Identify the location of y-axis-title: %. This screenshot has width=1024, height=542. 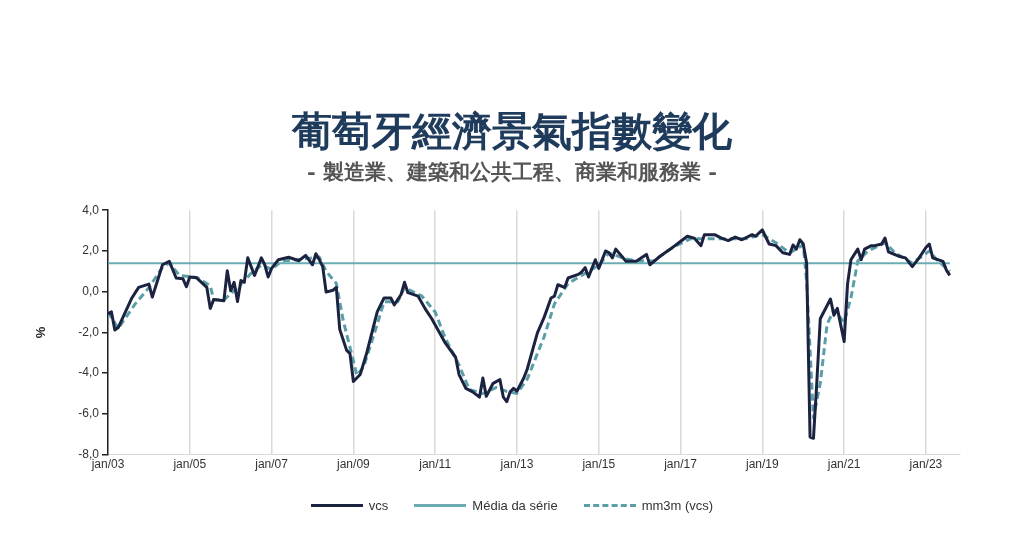
(41, 332).